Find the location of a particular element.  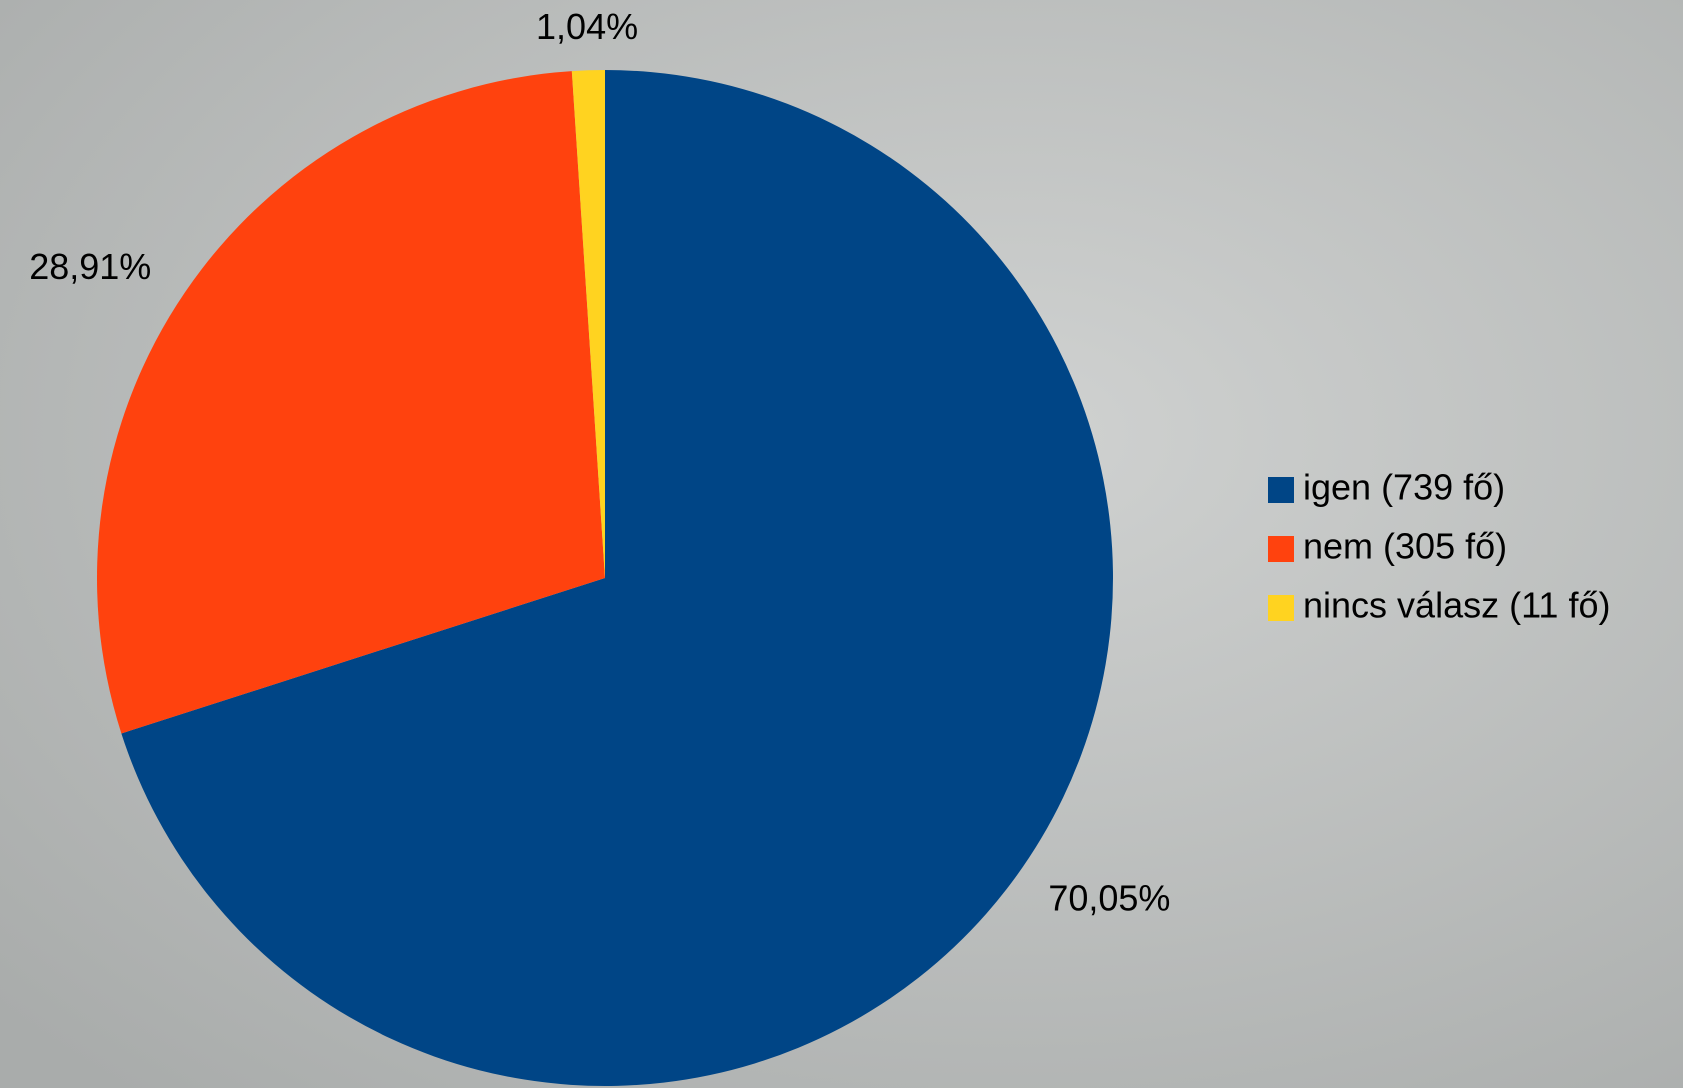

legend-label: nincs válasz (11 fő) is located at coordinates (1456, 605).